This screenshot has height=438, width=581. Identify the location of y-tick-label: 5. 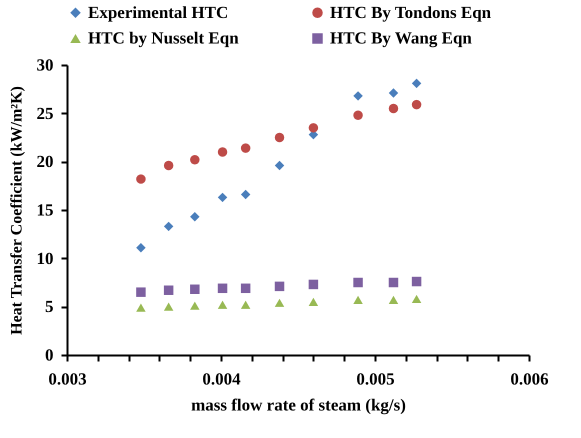
(49, 306).